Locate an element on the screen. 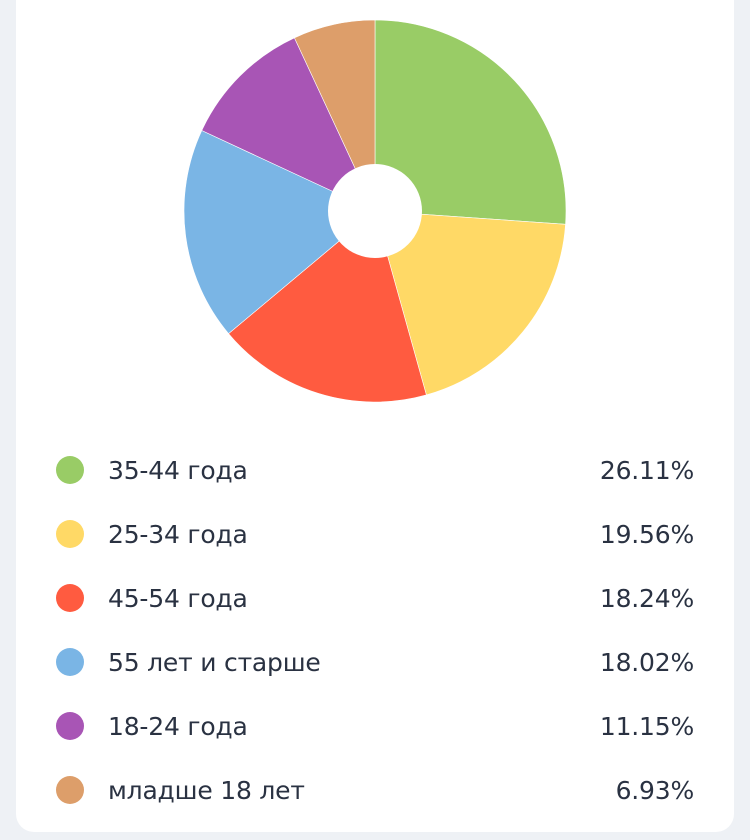 The image size is (750, 840). legend-item: 18-24 года 11.15% is located at coordinates (375, 726).